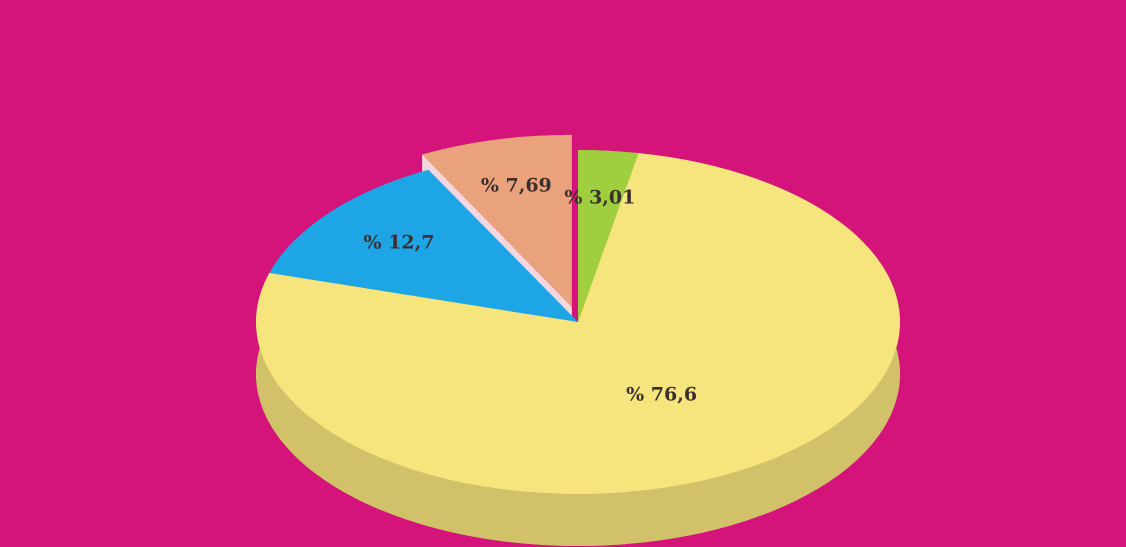 The height and width of the screenshot is (547, 1126). What do you see at coordinates (661, 394) in the screenshot?
I see `value-label: % 76,6` at bounding box center [661, 394].